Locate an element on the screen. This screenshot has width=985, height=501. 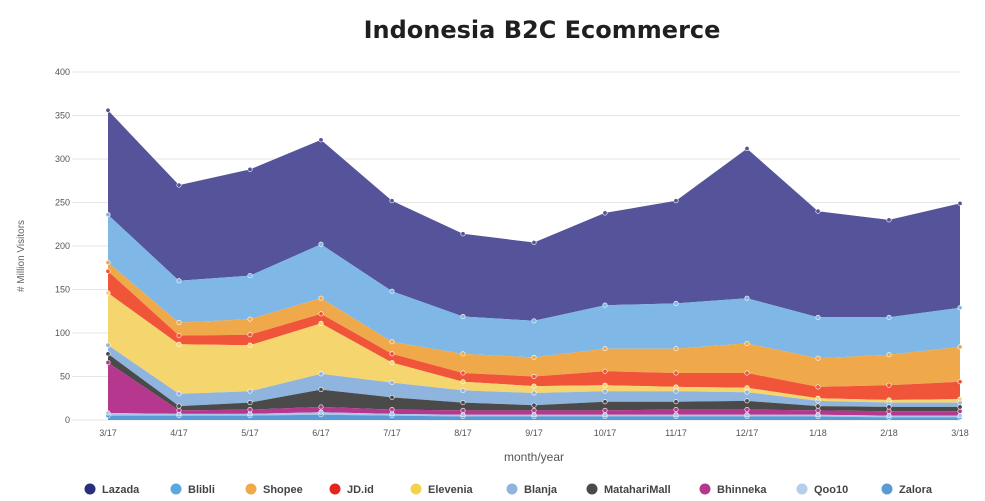
x-tick-label: 9/17 is located at coordinates (534, 433).